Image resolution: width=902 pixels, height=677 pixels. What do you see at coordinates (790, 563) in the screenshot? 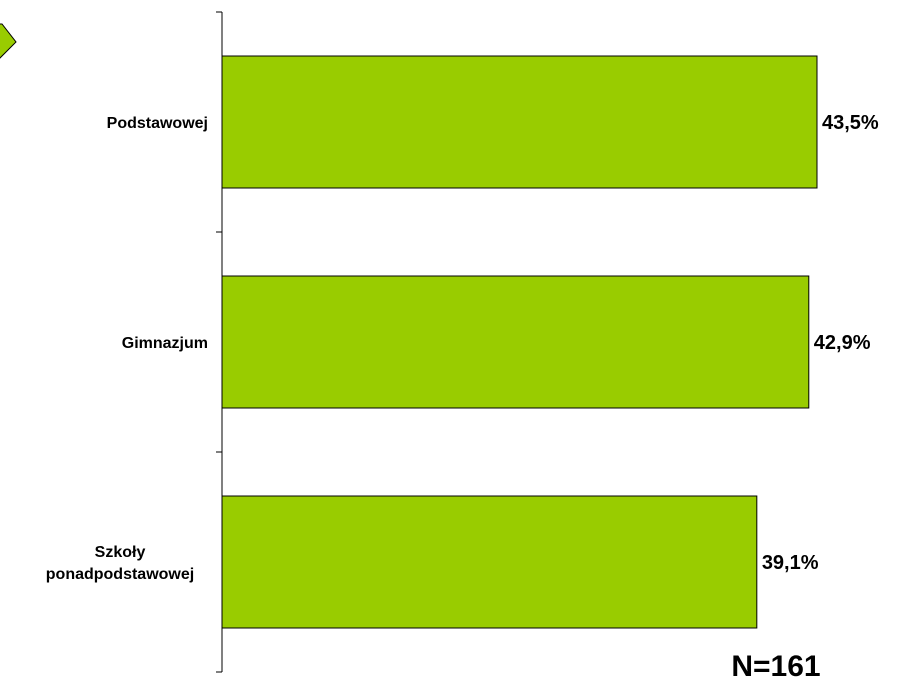
I see `value-label-3: 39,1%` at bounding box center [790, 563].